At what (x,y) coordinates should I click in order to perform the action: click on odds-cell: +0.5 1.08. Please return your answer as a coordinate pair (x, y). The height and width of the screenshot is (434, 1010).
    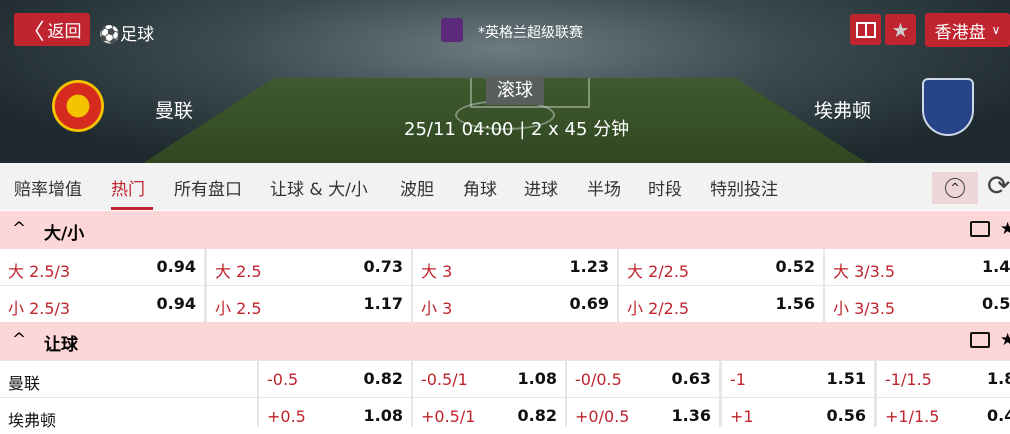
    Looking at the image, I should click on (335, 416).